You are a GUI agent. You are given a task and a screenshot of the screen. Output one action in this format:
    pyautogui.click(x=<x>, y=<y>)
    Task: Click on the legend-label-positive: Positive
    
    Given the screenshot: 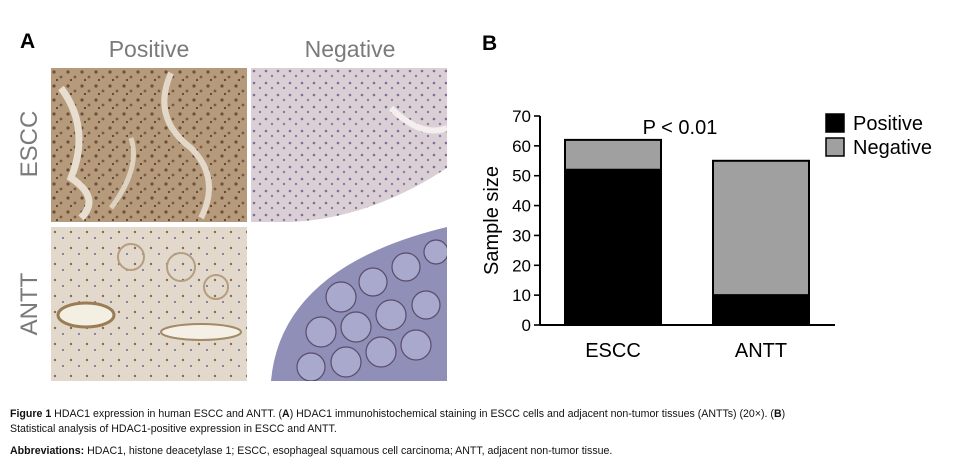 What is the action you would take?
    pyautogui.click(x=888, y=124)
    